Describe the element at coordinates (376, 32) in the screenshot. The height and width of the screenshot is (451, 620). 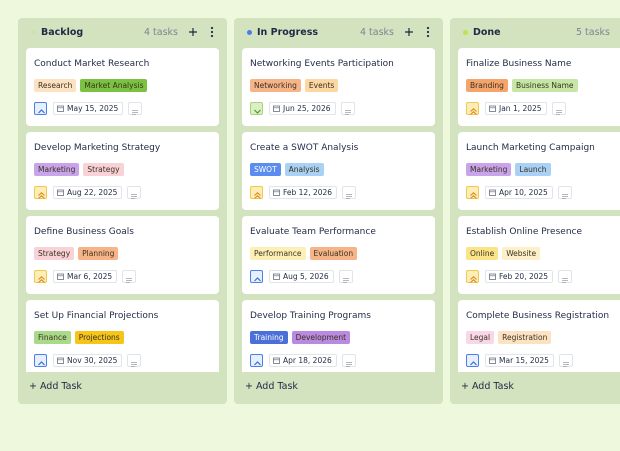
I see `task-count: 4 tasks` at that location.